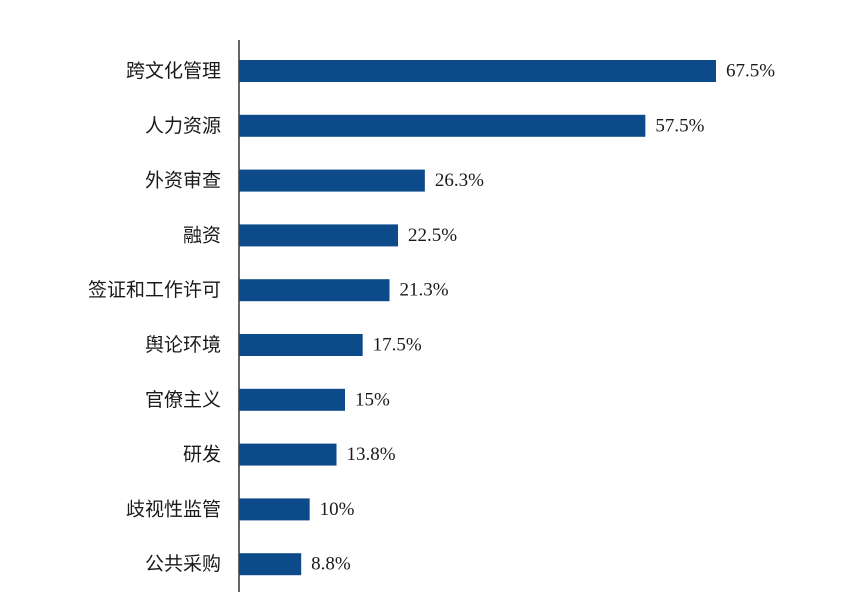 This screenshot has height=615, width=843. Describe the element at coordinates (183, 345) in the screenshot. I see `category-label: 舆论环境` at that location.